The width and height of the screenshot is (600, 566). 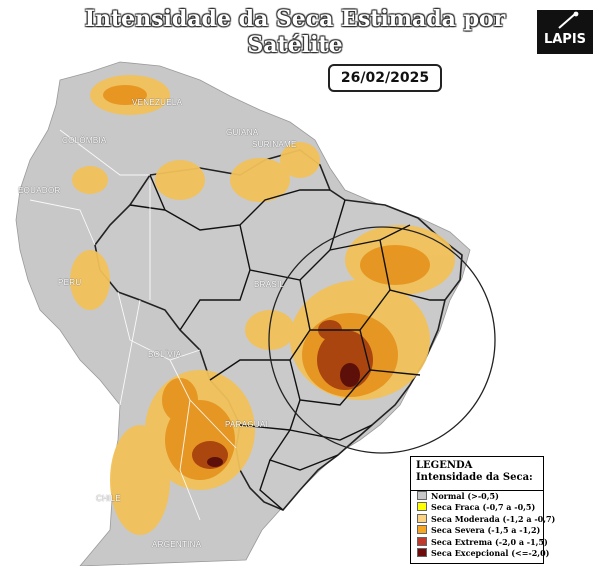 What do you see at coordinates (493, 518) in the screenshot?
I see `legend-label: Seca Moderada (-1,2 a -0,7)` at bounding box center [493, 518].